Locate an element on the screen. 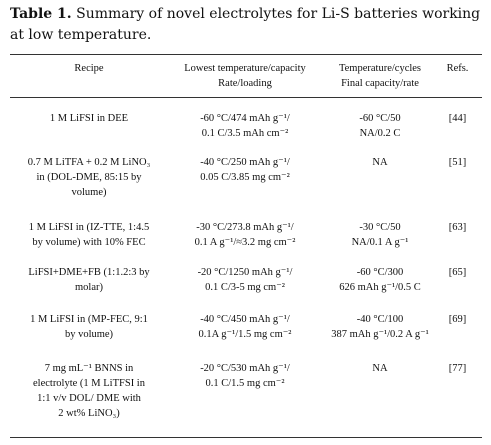  row-lowest-line: 0.1 A g⁻¹/≈3.2 mg cm⁻² is located at coordinates (245, 242).